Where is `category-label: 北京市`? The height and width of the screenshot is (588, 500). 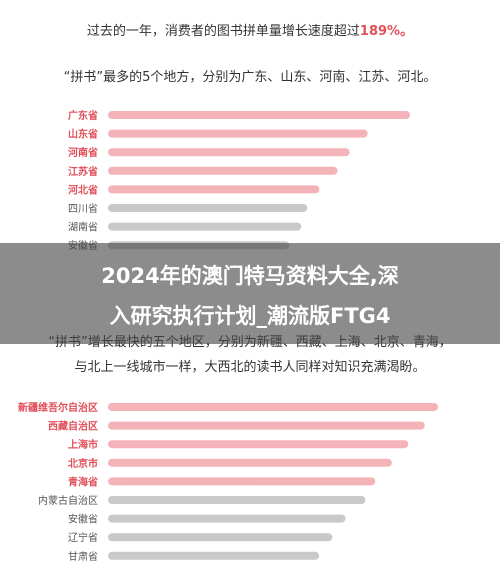 category-label: 北京市 is located at coordinates (83, 463).